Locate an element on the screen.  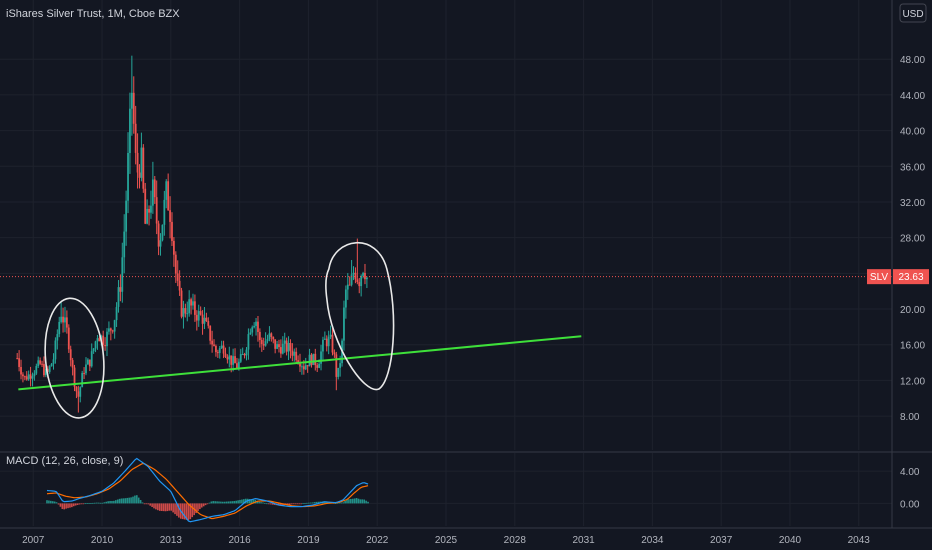
macd-tick-label: 4.00 is located at coordinates (910, 472).